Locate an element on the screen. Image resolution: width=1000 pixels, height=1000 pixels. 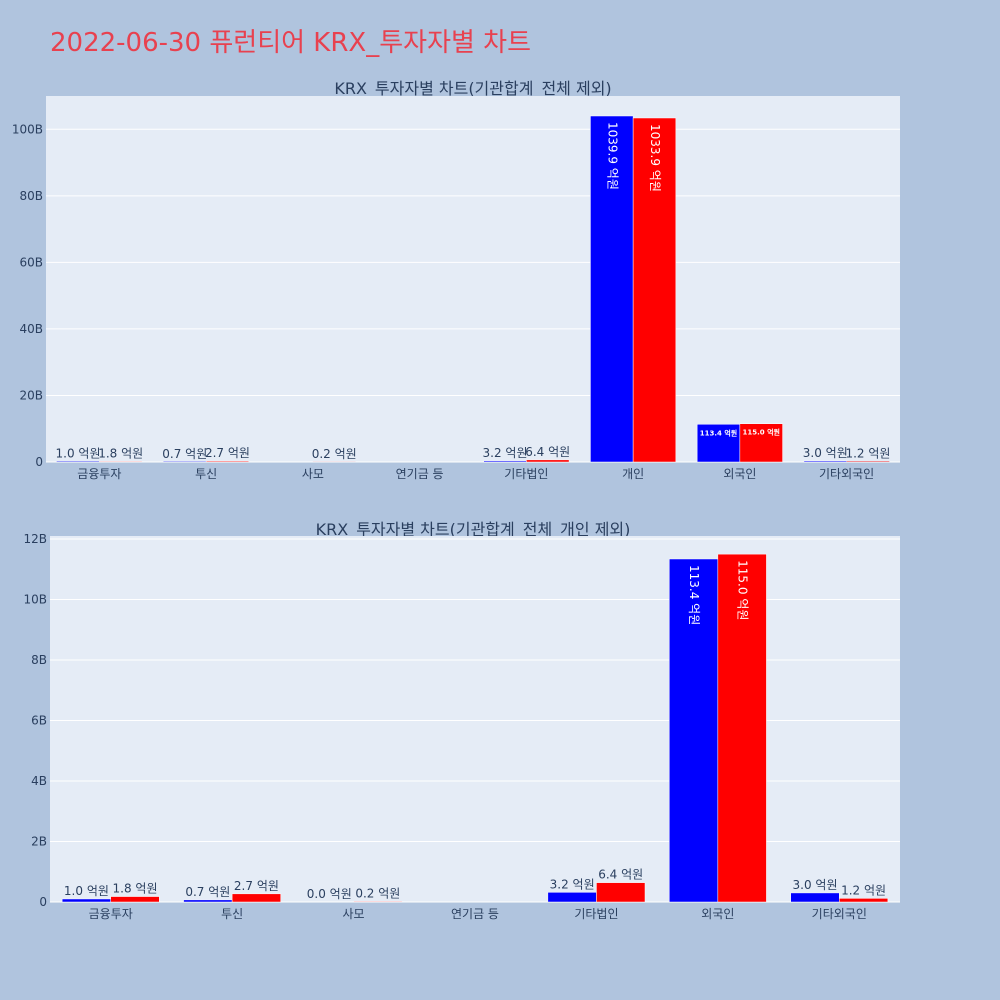
y-tick-label: 20B is located at coordinates (31, 395).